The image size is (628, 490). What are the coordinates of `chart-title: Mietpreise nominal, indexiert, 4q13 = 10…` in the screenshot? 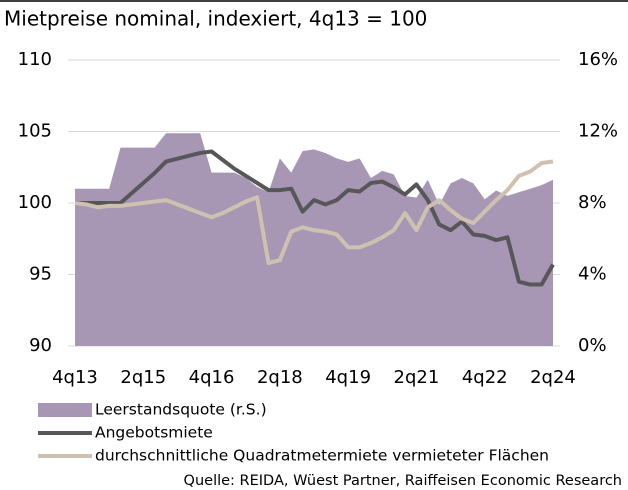 It's located at (215, 19).